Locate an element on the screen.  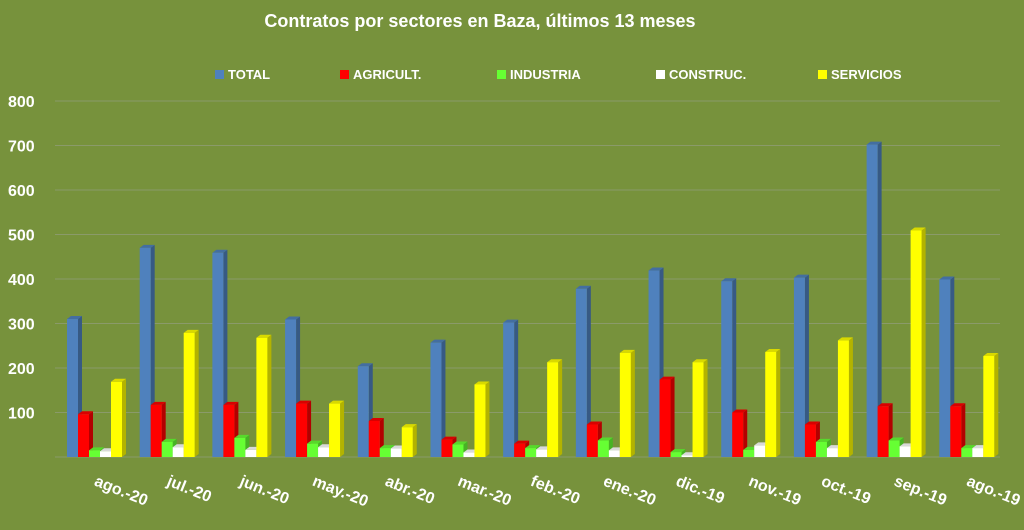
bar-servicios-jul.-20 is located at coordinates (191, 393).